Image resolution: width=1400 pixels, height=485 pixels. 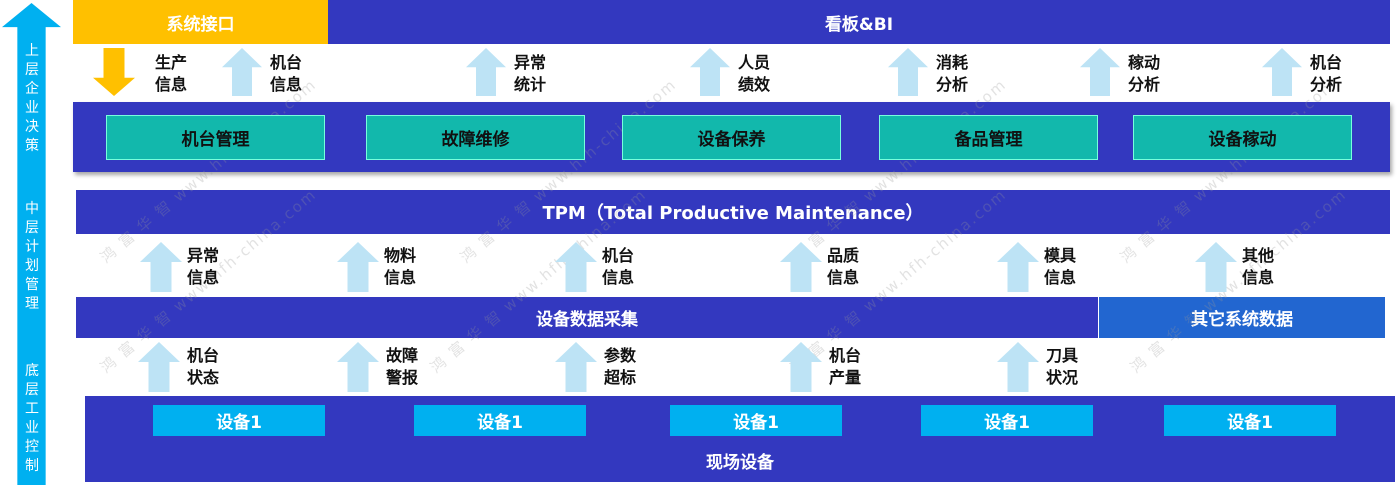 What do you see at coordinates (988, 137) in the screenshot?
I see `module-4: 备品管理` at bounding box center [988, 137].